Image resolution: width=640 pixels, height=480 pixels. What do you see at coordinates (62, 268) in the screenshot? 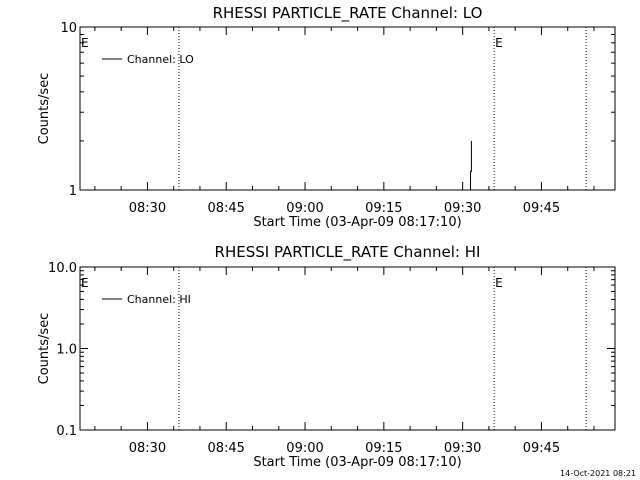
I see `y-tick-label: 10.0` at bounding box center [62, 268].